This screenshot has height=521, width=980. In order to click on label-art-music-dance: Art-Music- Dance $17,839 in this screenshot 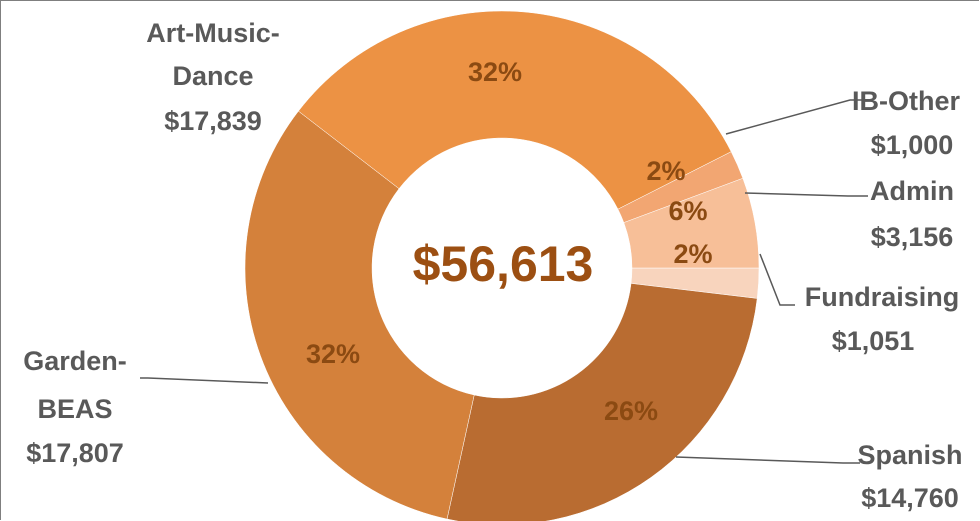, I will do `click(213, 77)`.